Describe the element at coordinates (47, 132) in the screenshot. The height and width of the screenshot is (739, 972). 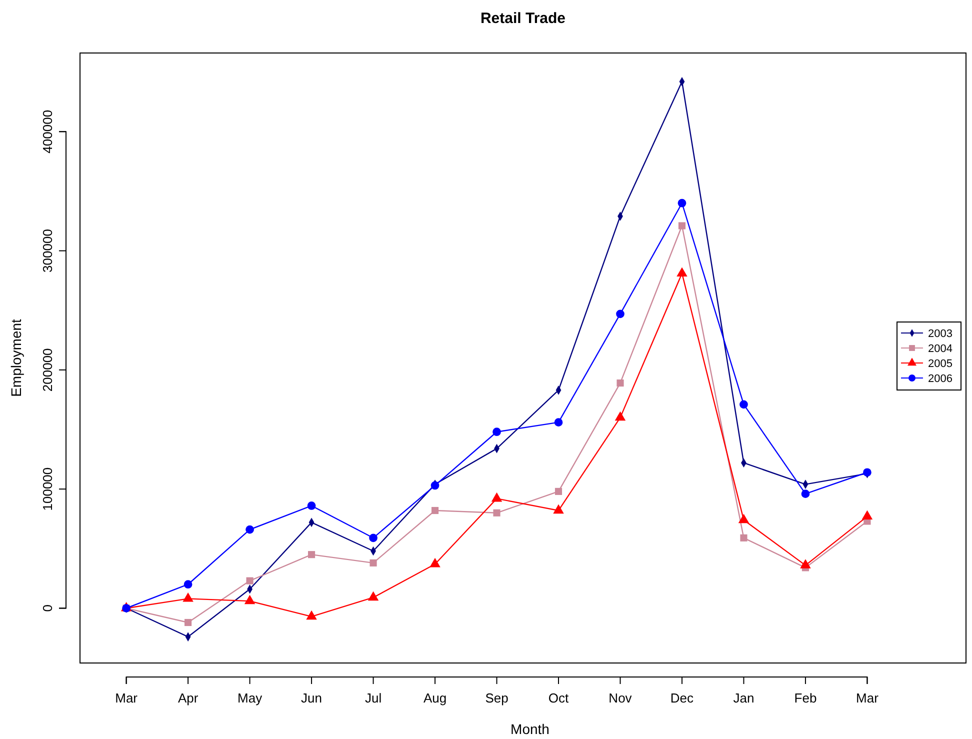
I see `y-tick-label: 400000` at that location.